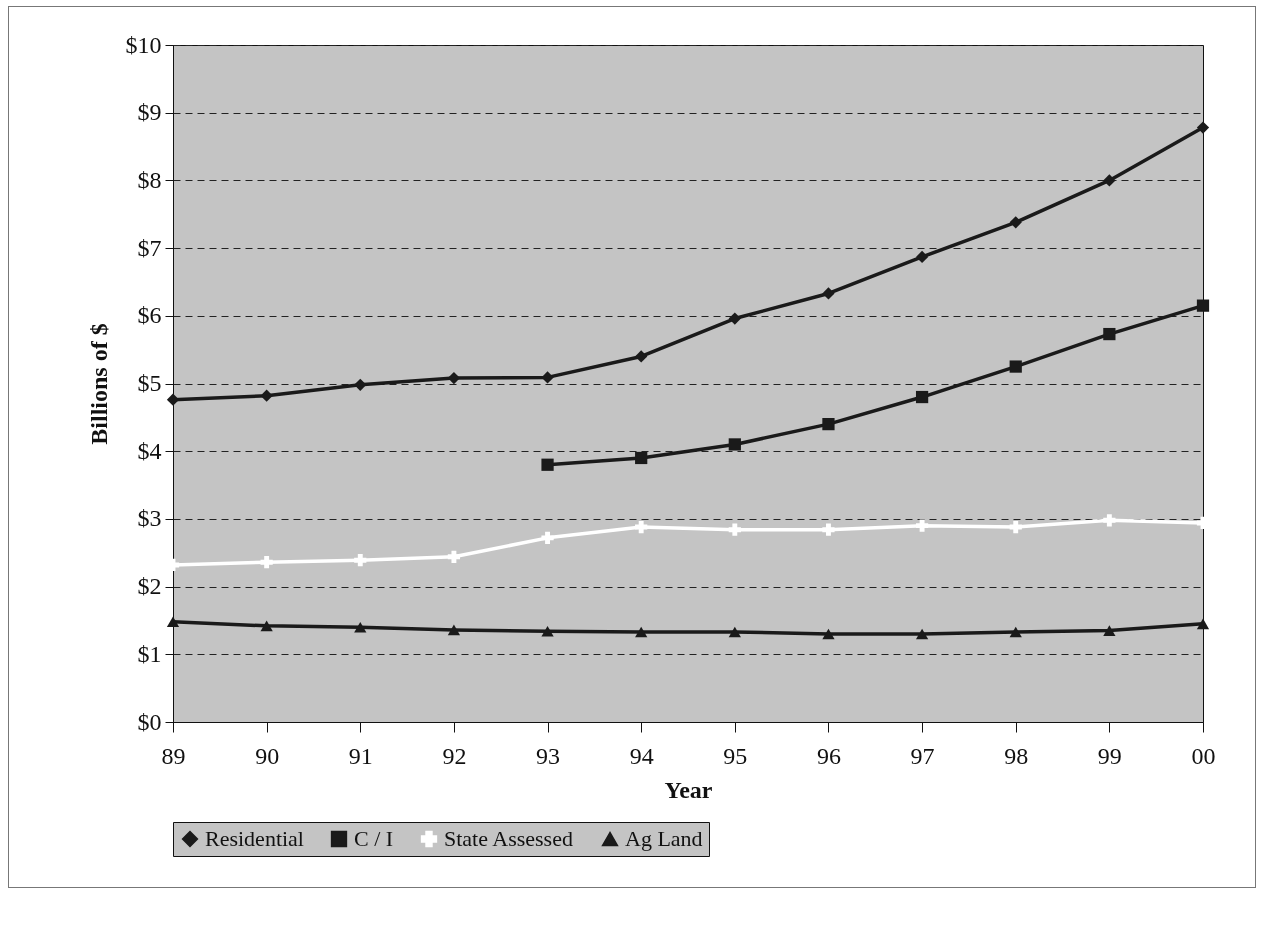  What do you see at coordinates (267, 755) in the screenshot?
I see `x-tick-label: 90` at bounding box center [267, 755].